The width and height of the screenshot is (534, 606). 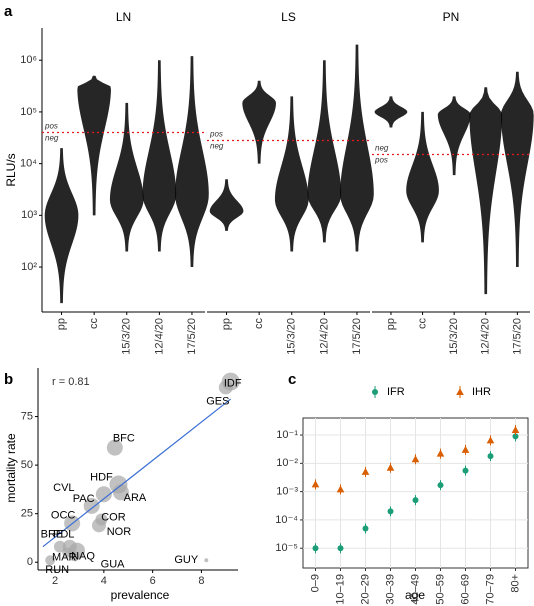 What do you see at coordinates (27, 465) in the screenshot?
I see `y-tick-label: 50` at bounding box center [27, 465].